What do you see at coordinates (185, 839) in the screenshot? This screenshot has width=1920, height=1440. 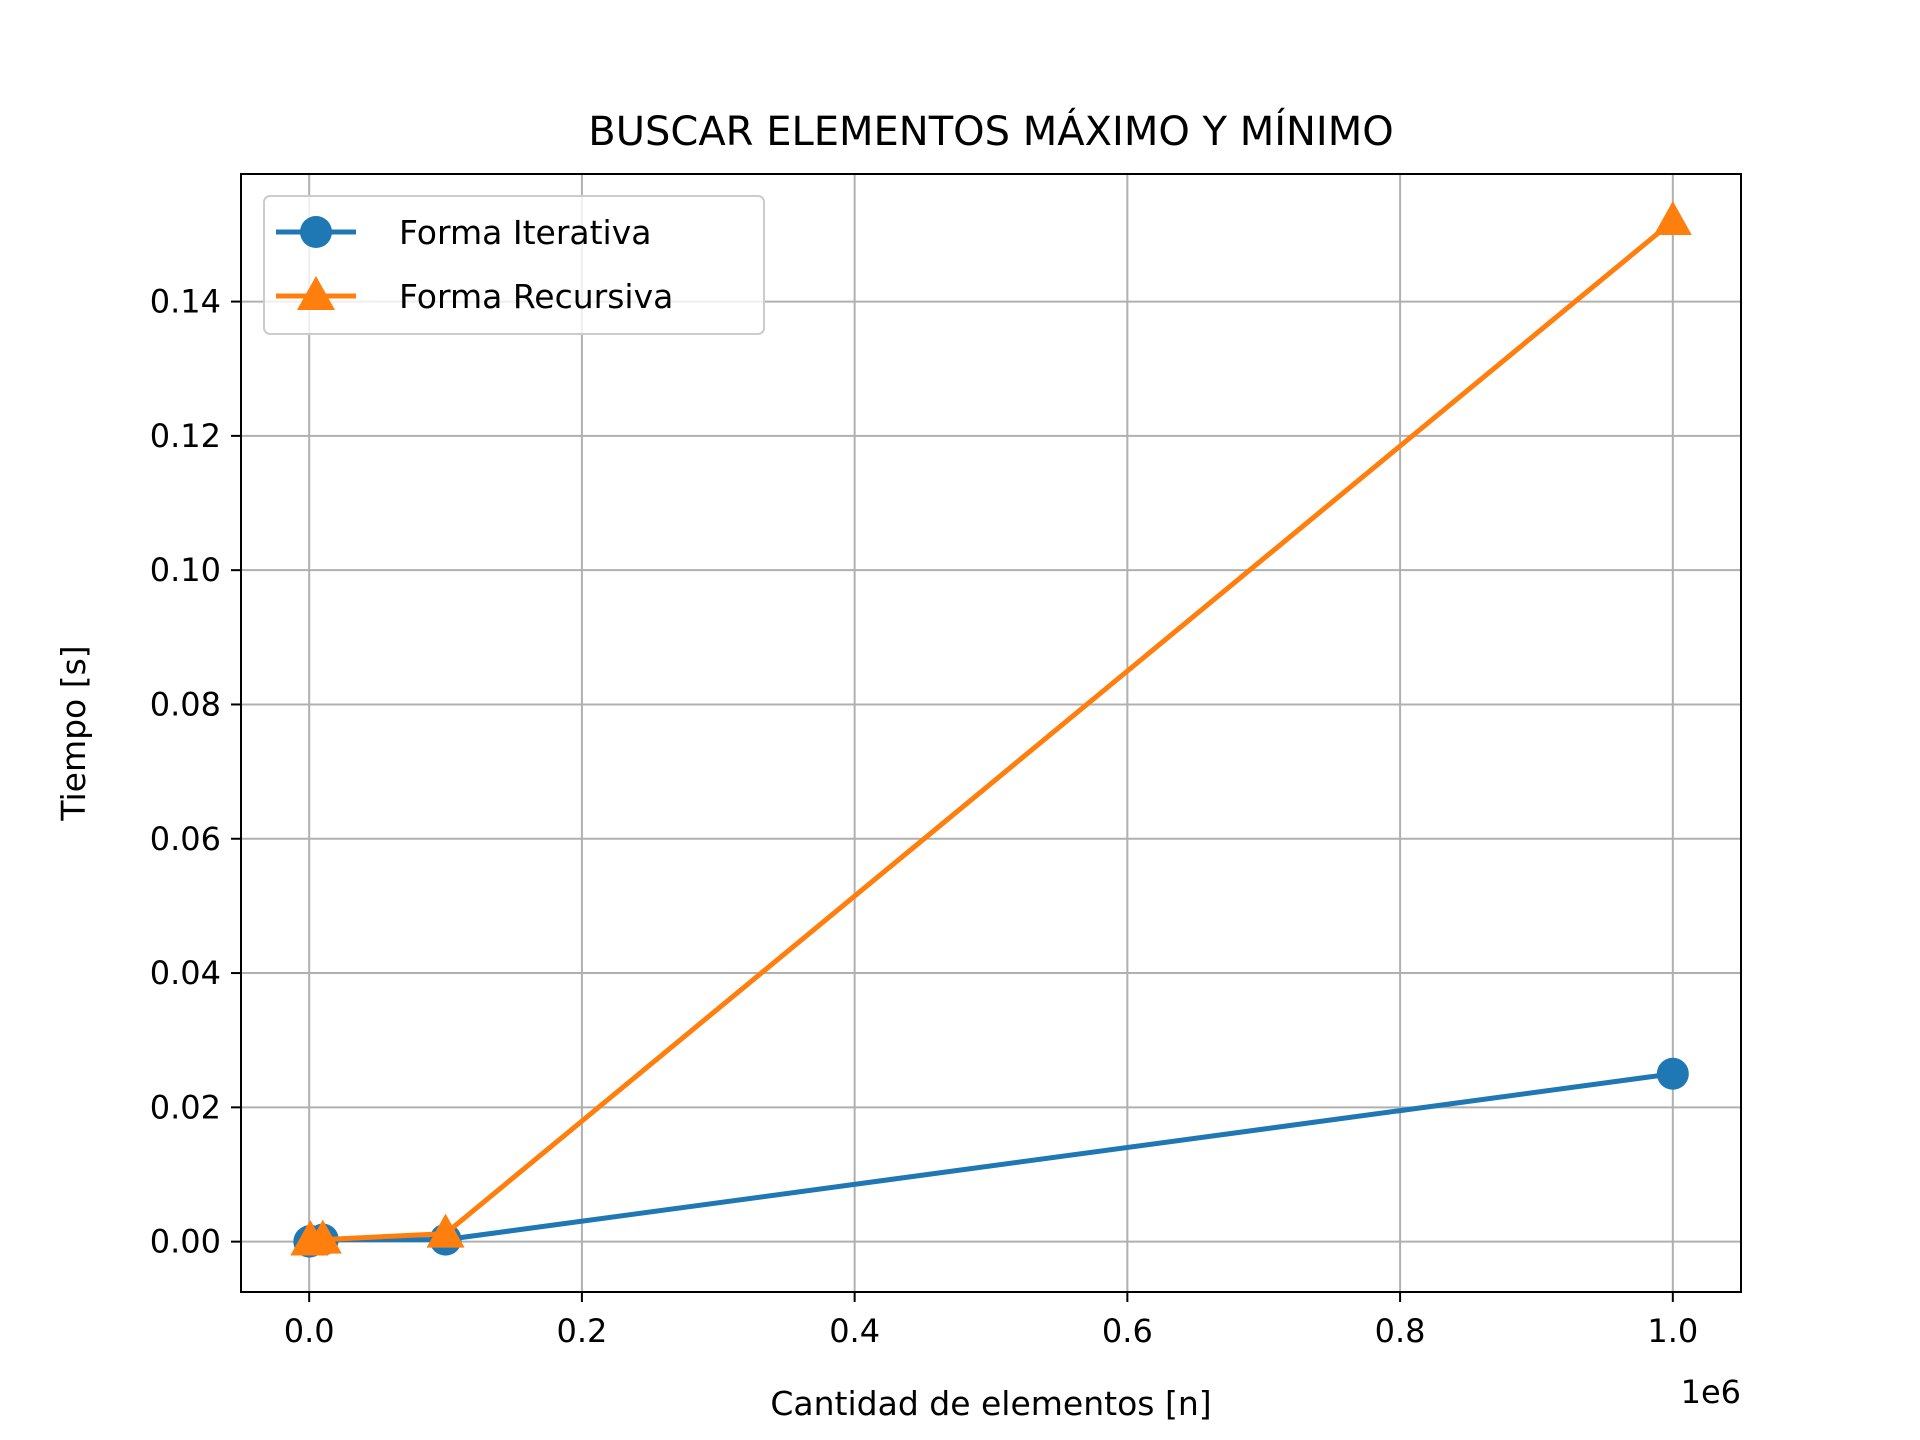 I see `y-tick-label: 0.06` at bounding box center [185, 839].